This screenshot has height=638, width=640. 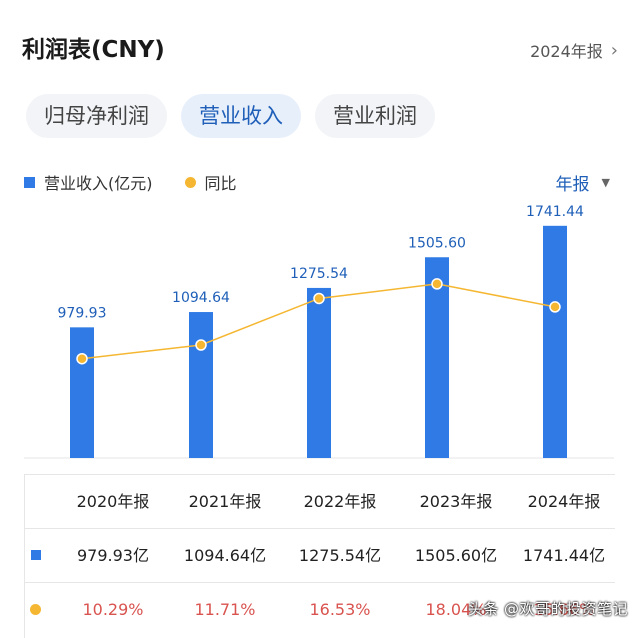 I want to click on bar-value-label: 1505.60, so click(x=437, y=243).